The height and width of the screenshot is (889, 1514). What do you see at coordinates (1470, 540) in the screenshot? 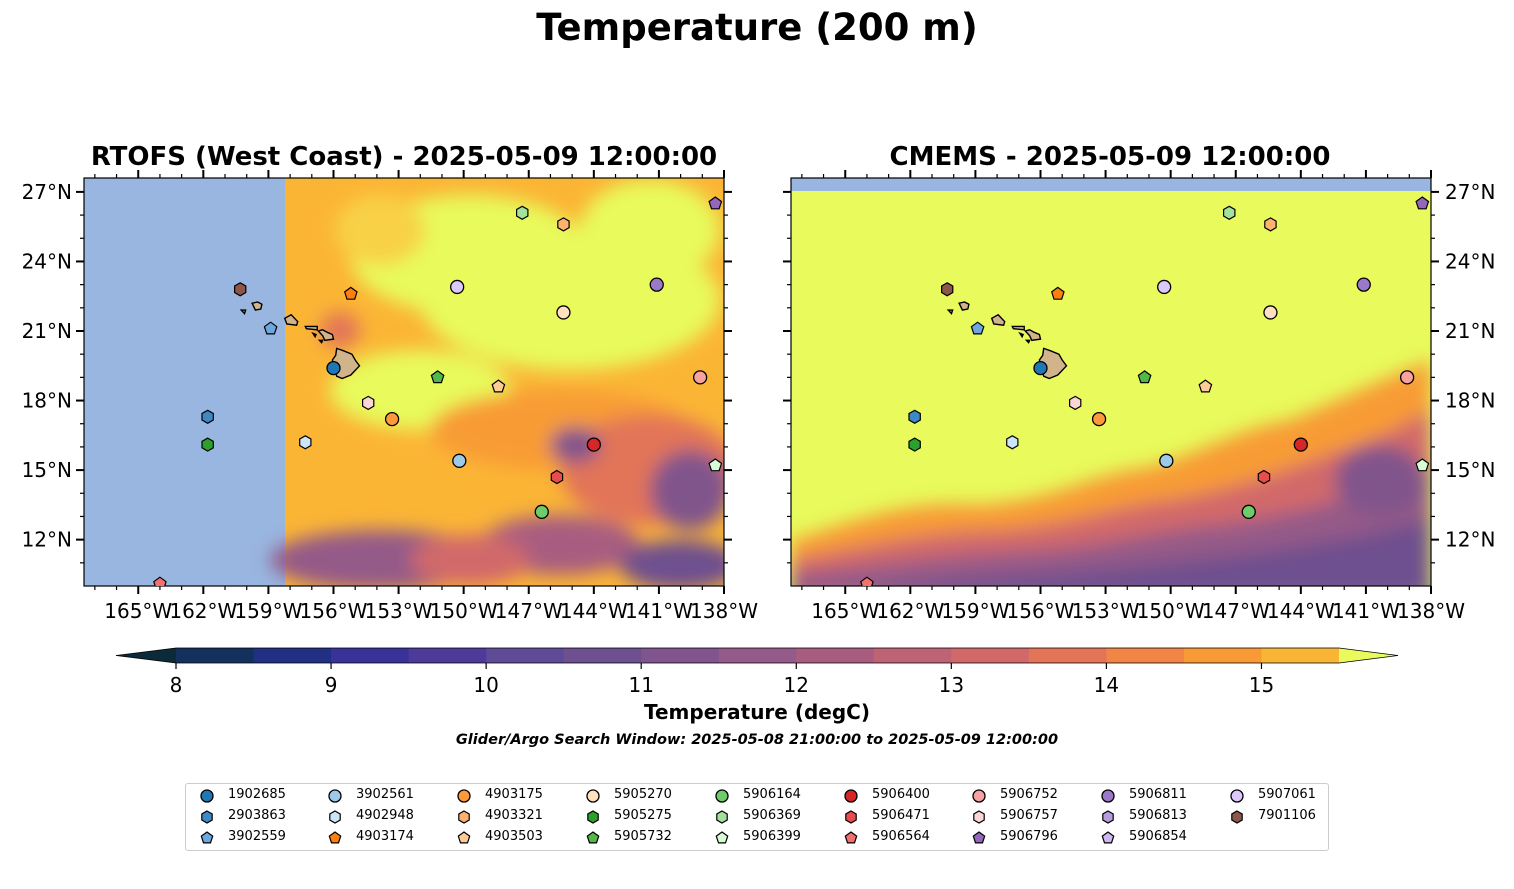
I see `cmems-y-tick-label: 12°N` at bounding box center [1470, 540].